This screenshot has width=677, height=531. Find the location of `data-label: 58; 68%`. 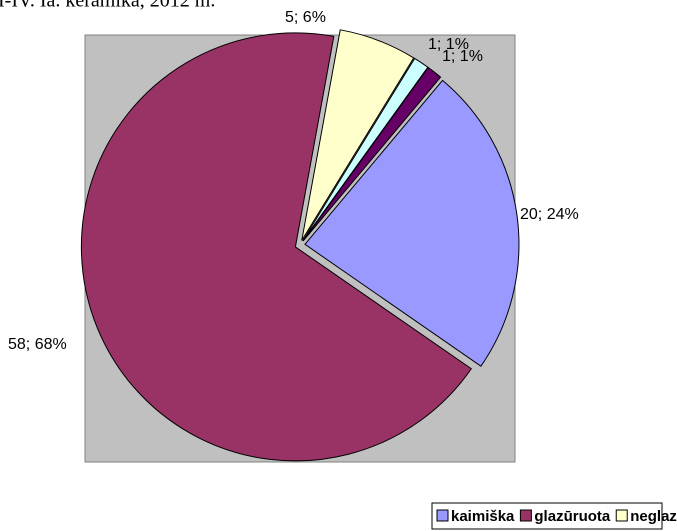

data-label: 58; 68% is located at coordinates (37, 344).